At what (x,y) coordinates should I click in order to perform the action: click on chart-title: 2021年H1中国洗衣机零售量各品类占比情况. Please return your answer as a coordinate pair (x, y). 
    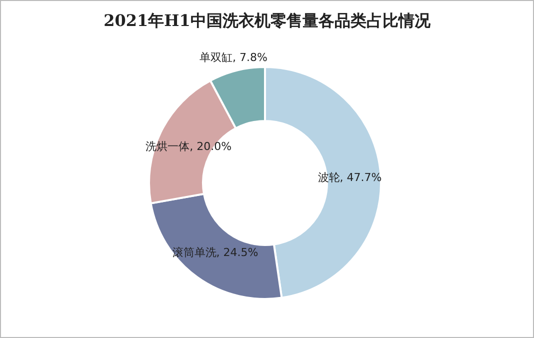
    Looking at the image, I should click on (268, 20).